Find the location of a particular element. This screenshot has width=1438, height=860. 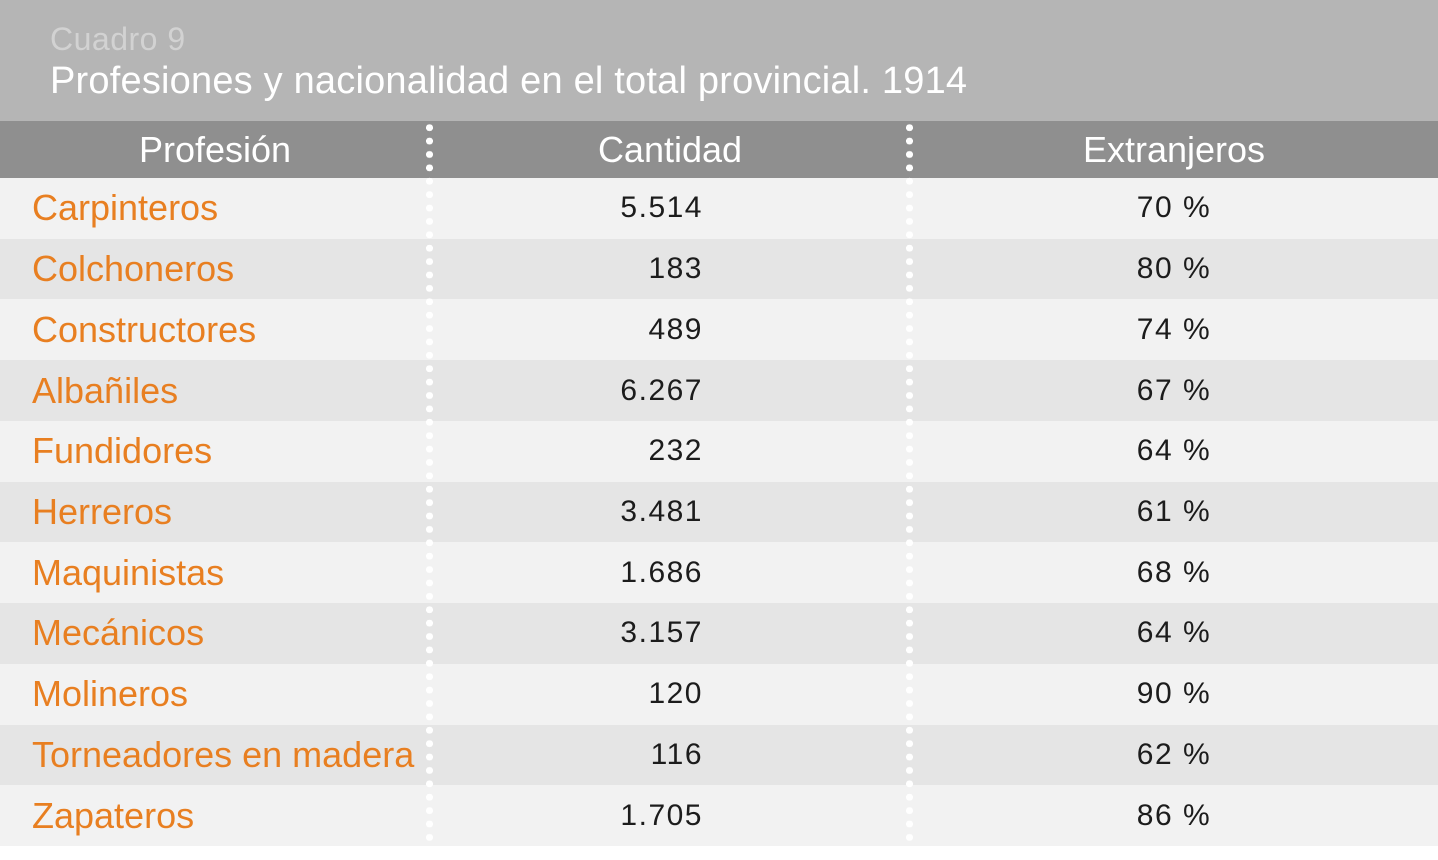

foreigners-pct-cell: 80 % is located at coordinates (1174, 269).